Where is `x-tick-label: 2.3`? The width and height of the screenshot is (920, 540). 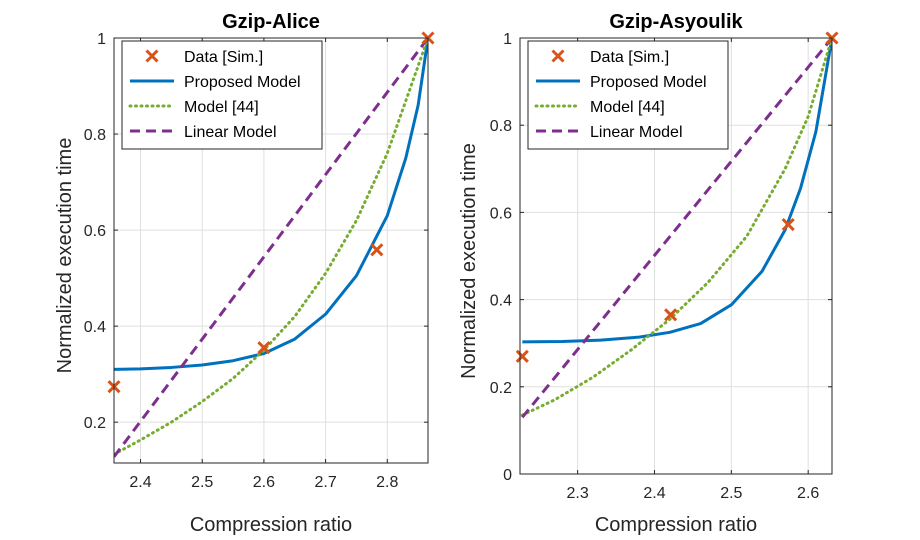
x-tick-label: 2.3 is located at coordinates (578, 493).